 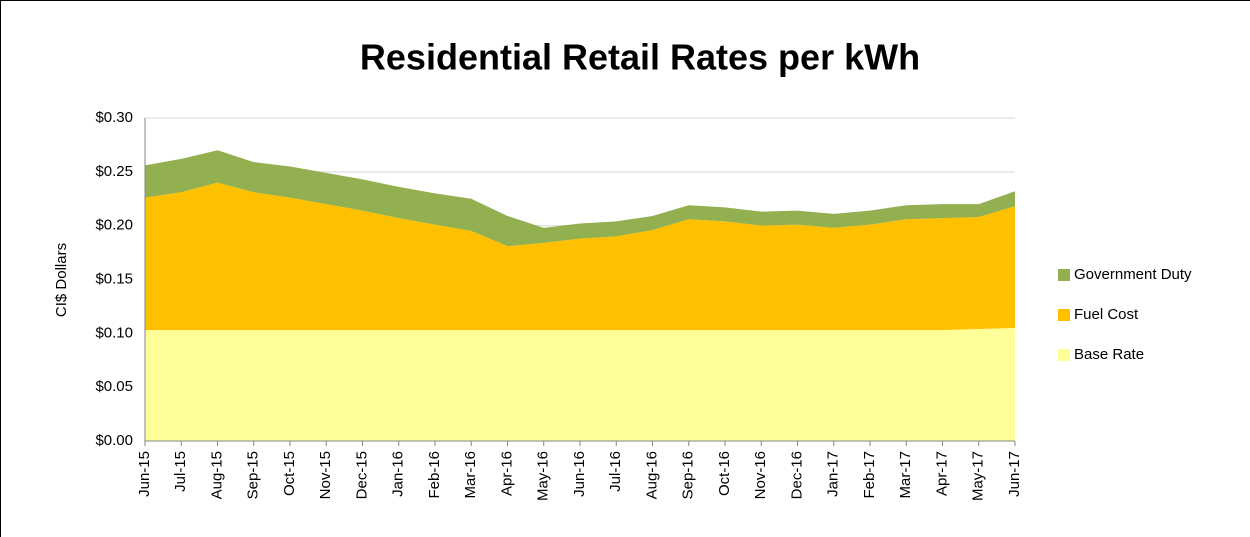 What do you see at coordinates (114, 440) in the screenshot?
I see `y-tick-label: $0.00` at bounding box center [114, 440].